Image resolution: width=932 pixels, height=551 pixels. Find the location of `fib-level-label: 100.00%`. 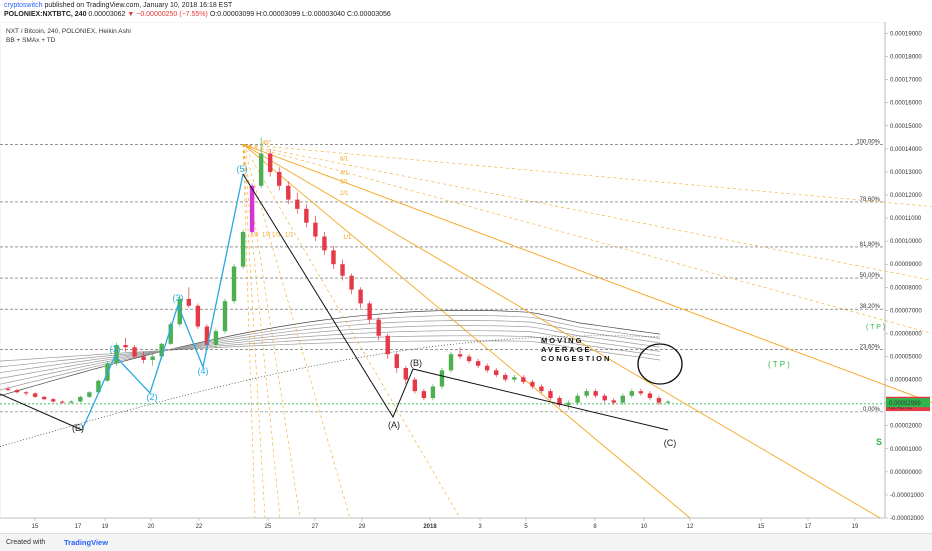

fib-level-label: 100.00% is located at coordinates (868, 142).